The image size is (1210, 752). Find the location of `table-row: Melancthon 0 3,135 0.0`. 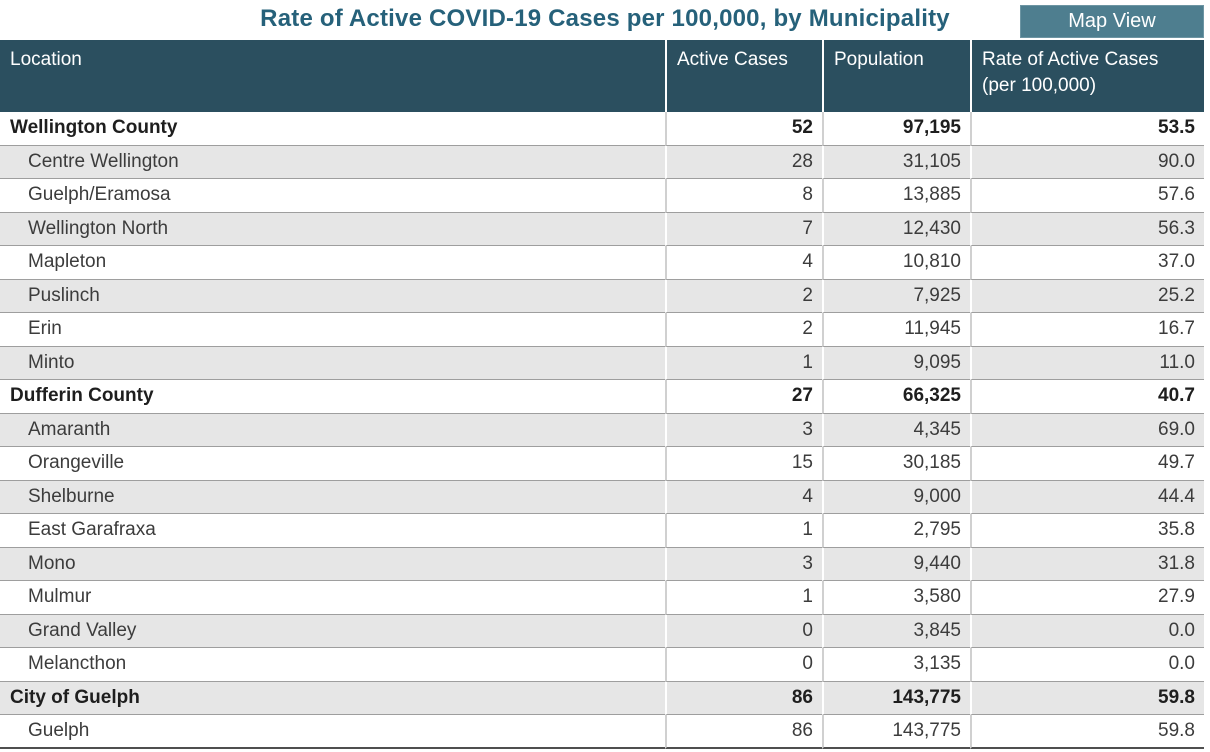

table-row: Melancthon 0 3,135 0.0 is located at coordinates (602, 665).